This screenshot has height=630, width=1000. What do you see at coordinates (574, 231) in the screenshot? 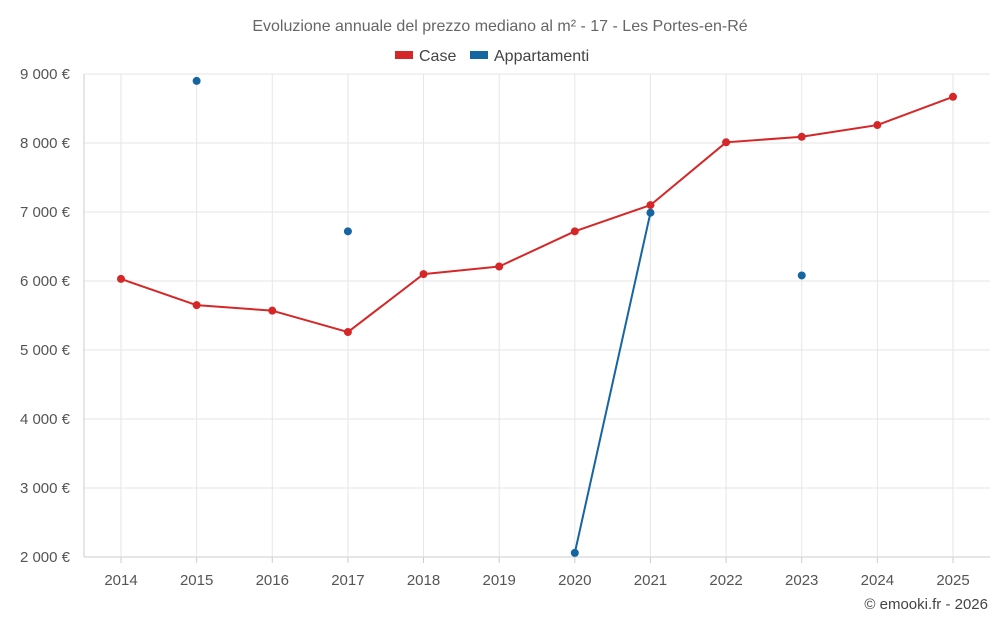
I see `data-point-case-2020` at bounding box center [574, 231].